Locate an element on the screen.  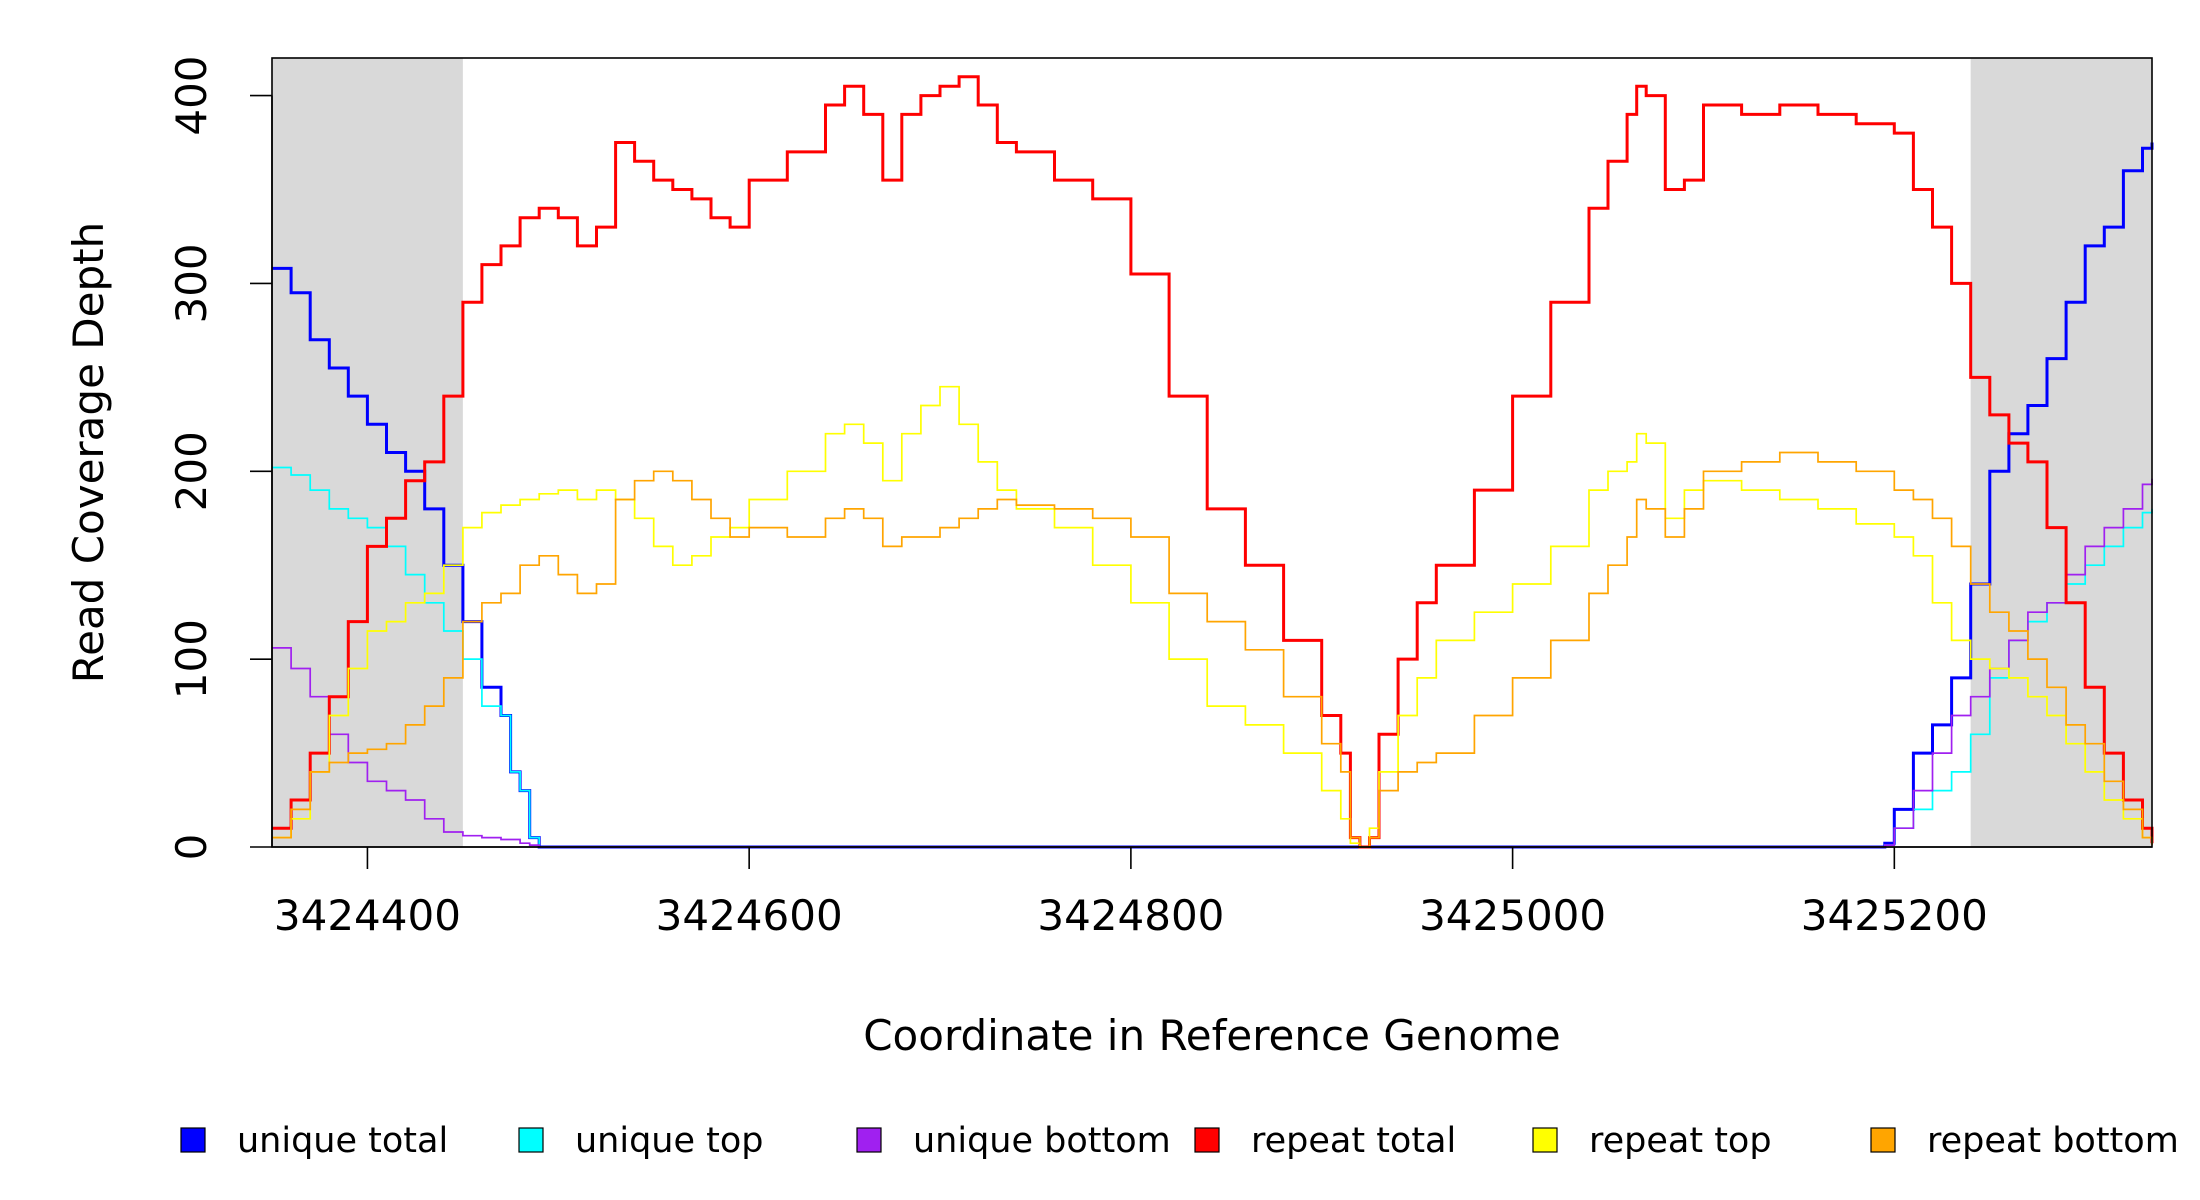
legend-label: repeat top is located at coordinates (1680, 1141).